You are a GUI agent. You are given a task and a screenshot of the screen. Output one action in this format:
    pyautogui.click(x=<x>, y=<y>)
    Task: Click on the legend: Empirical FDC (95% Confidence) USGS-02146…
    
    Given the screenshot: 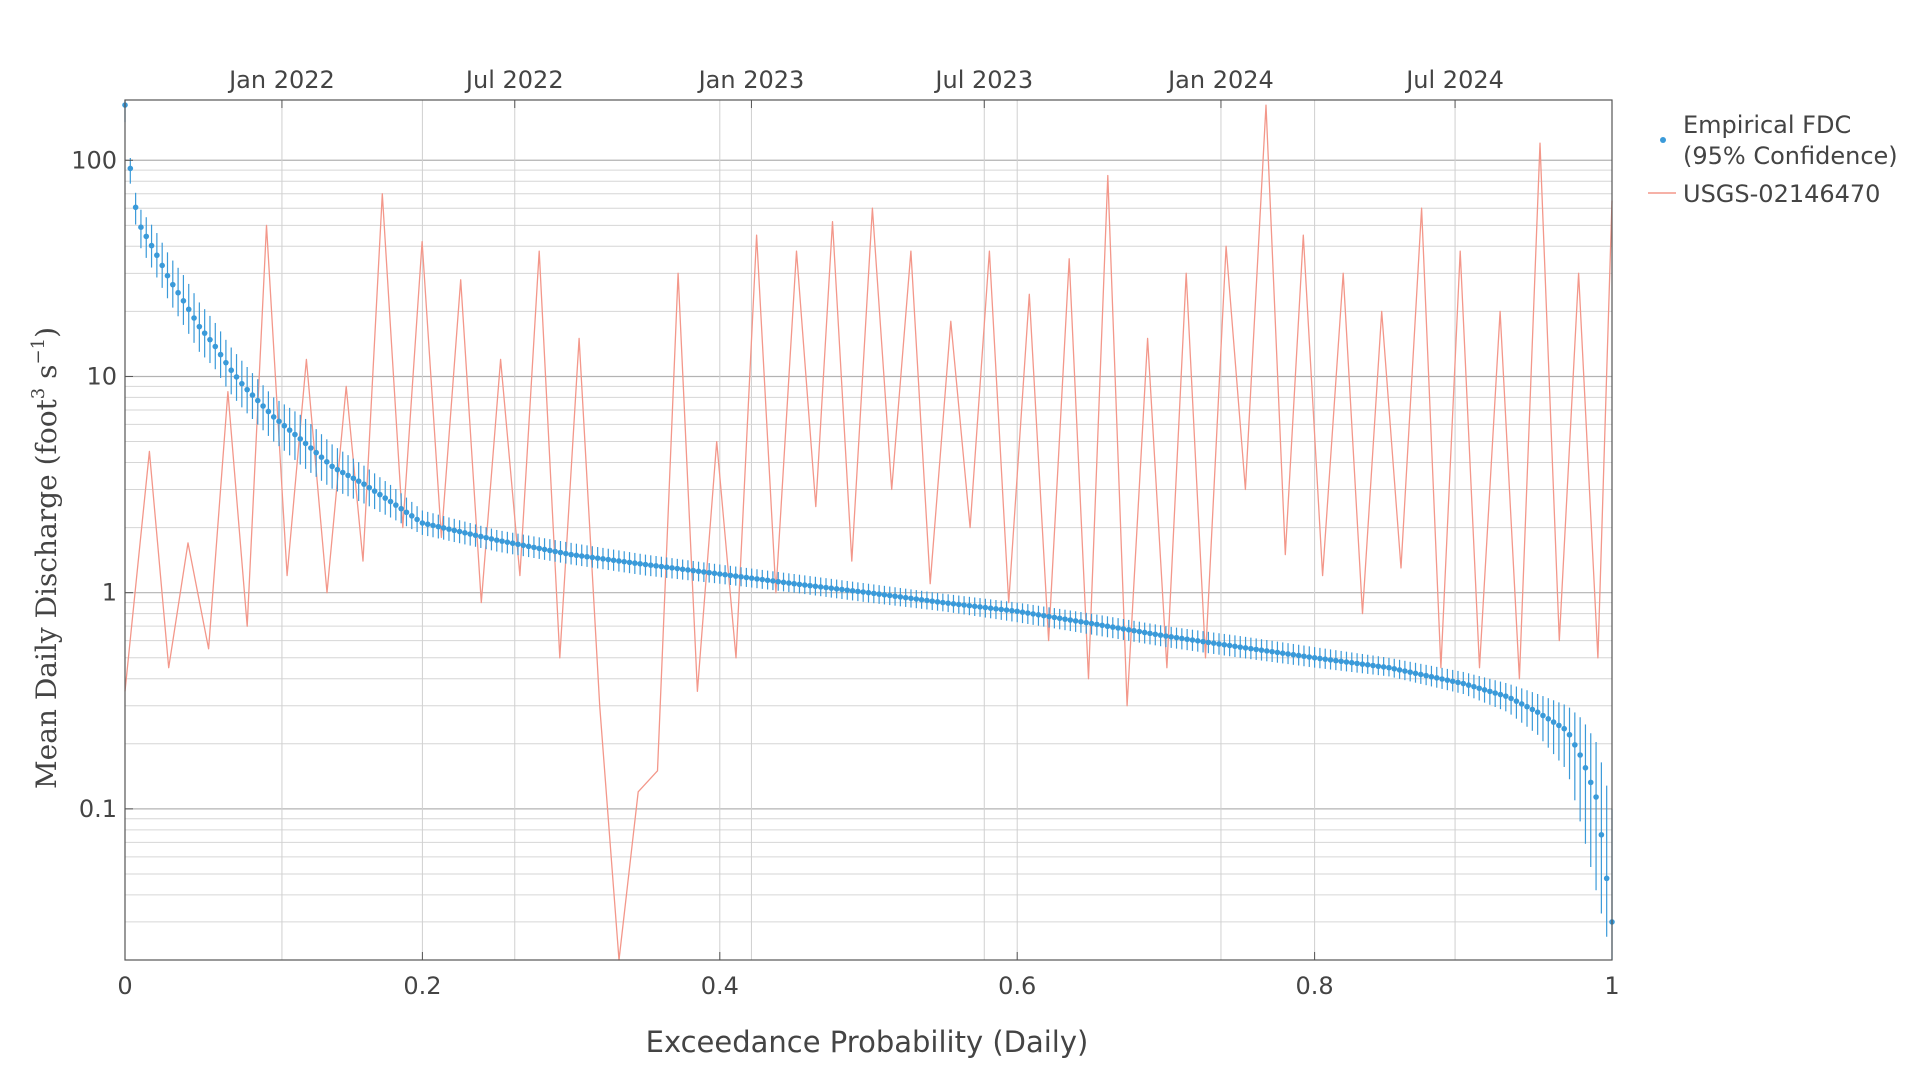 What is the action you would take?
    pyautogui.click(x=1773, y=159)
    